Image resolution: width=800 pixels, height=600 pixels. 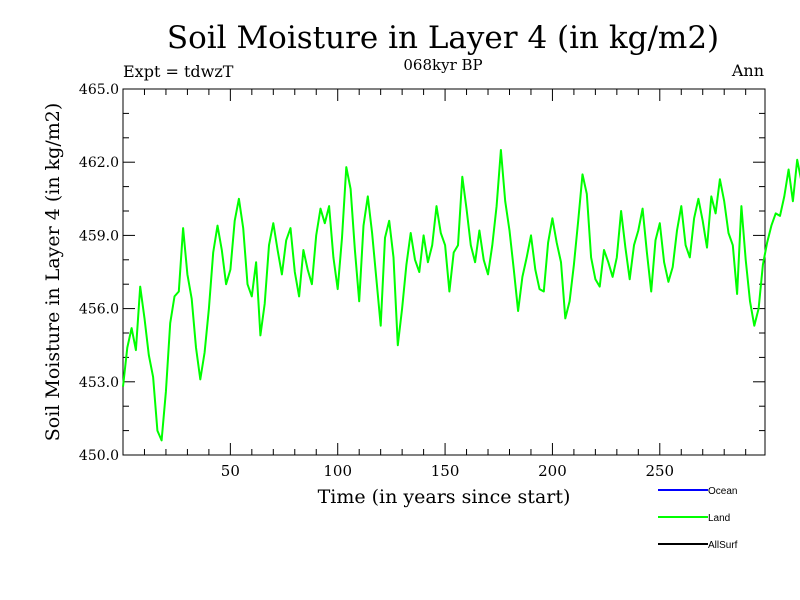 I want to click on chart-title: Soil Moisture in Layer 4 (in kg/m2), so click(x=443, y=38).